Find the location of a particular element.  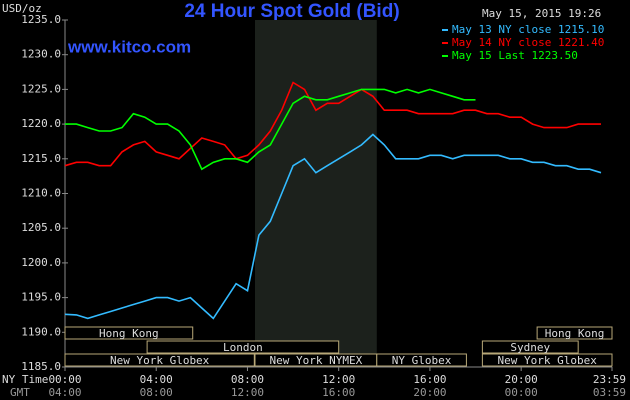

gmt-tick-label: 16:00 is located at coordinates (338, 392).